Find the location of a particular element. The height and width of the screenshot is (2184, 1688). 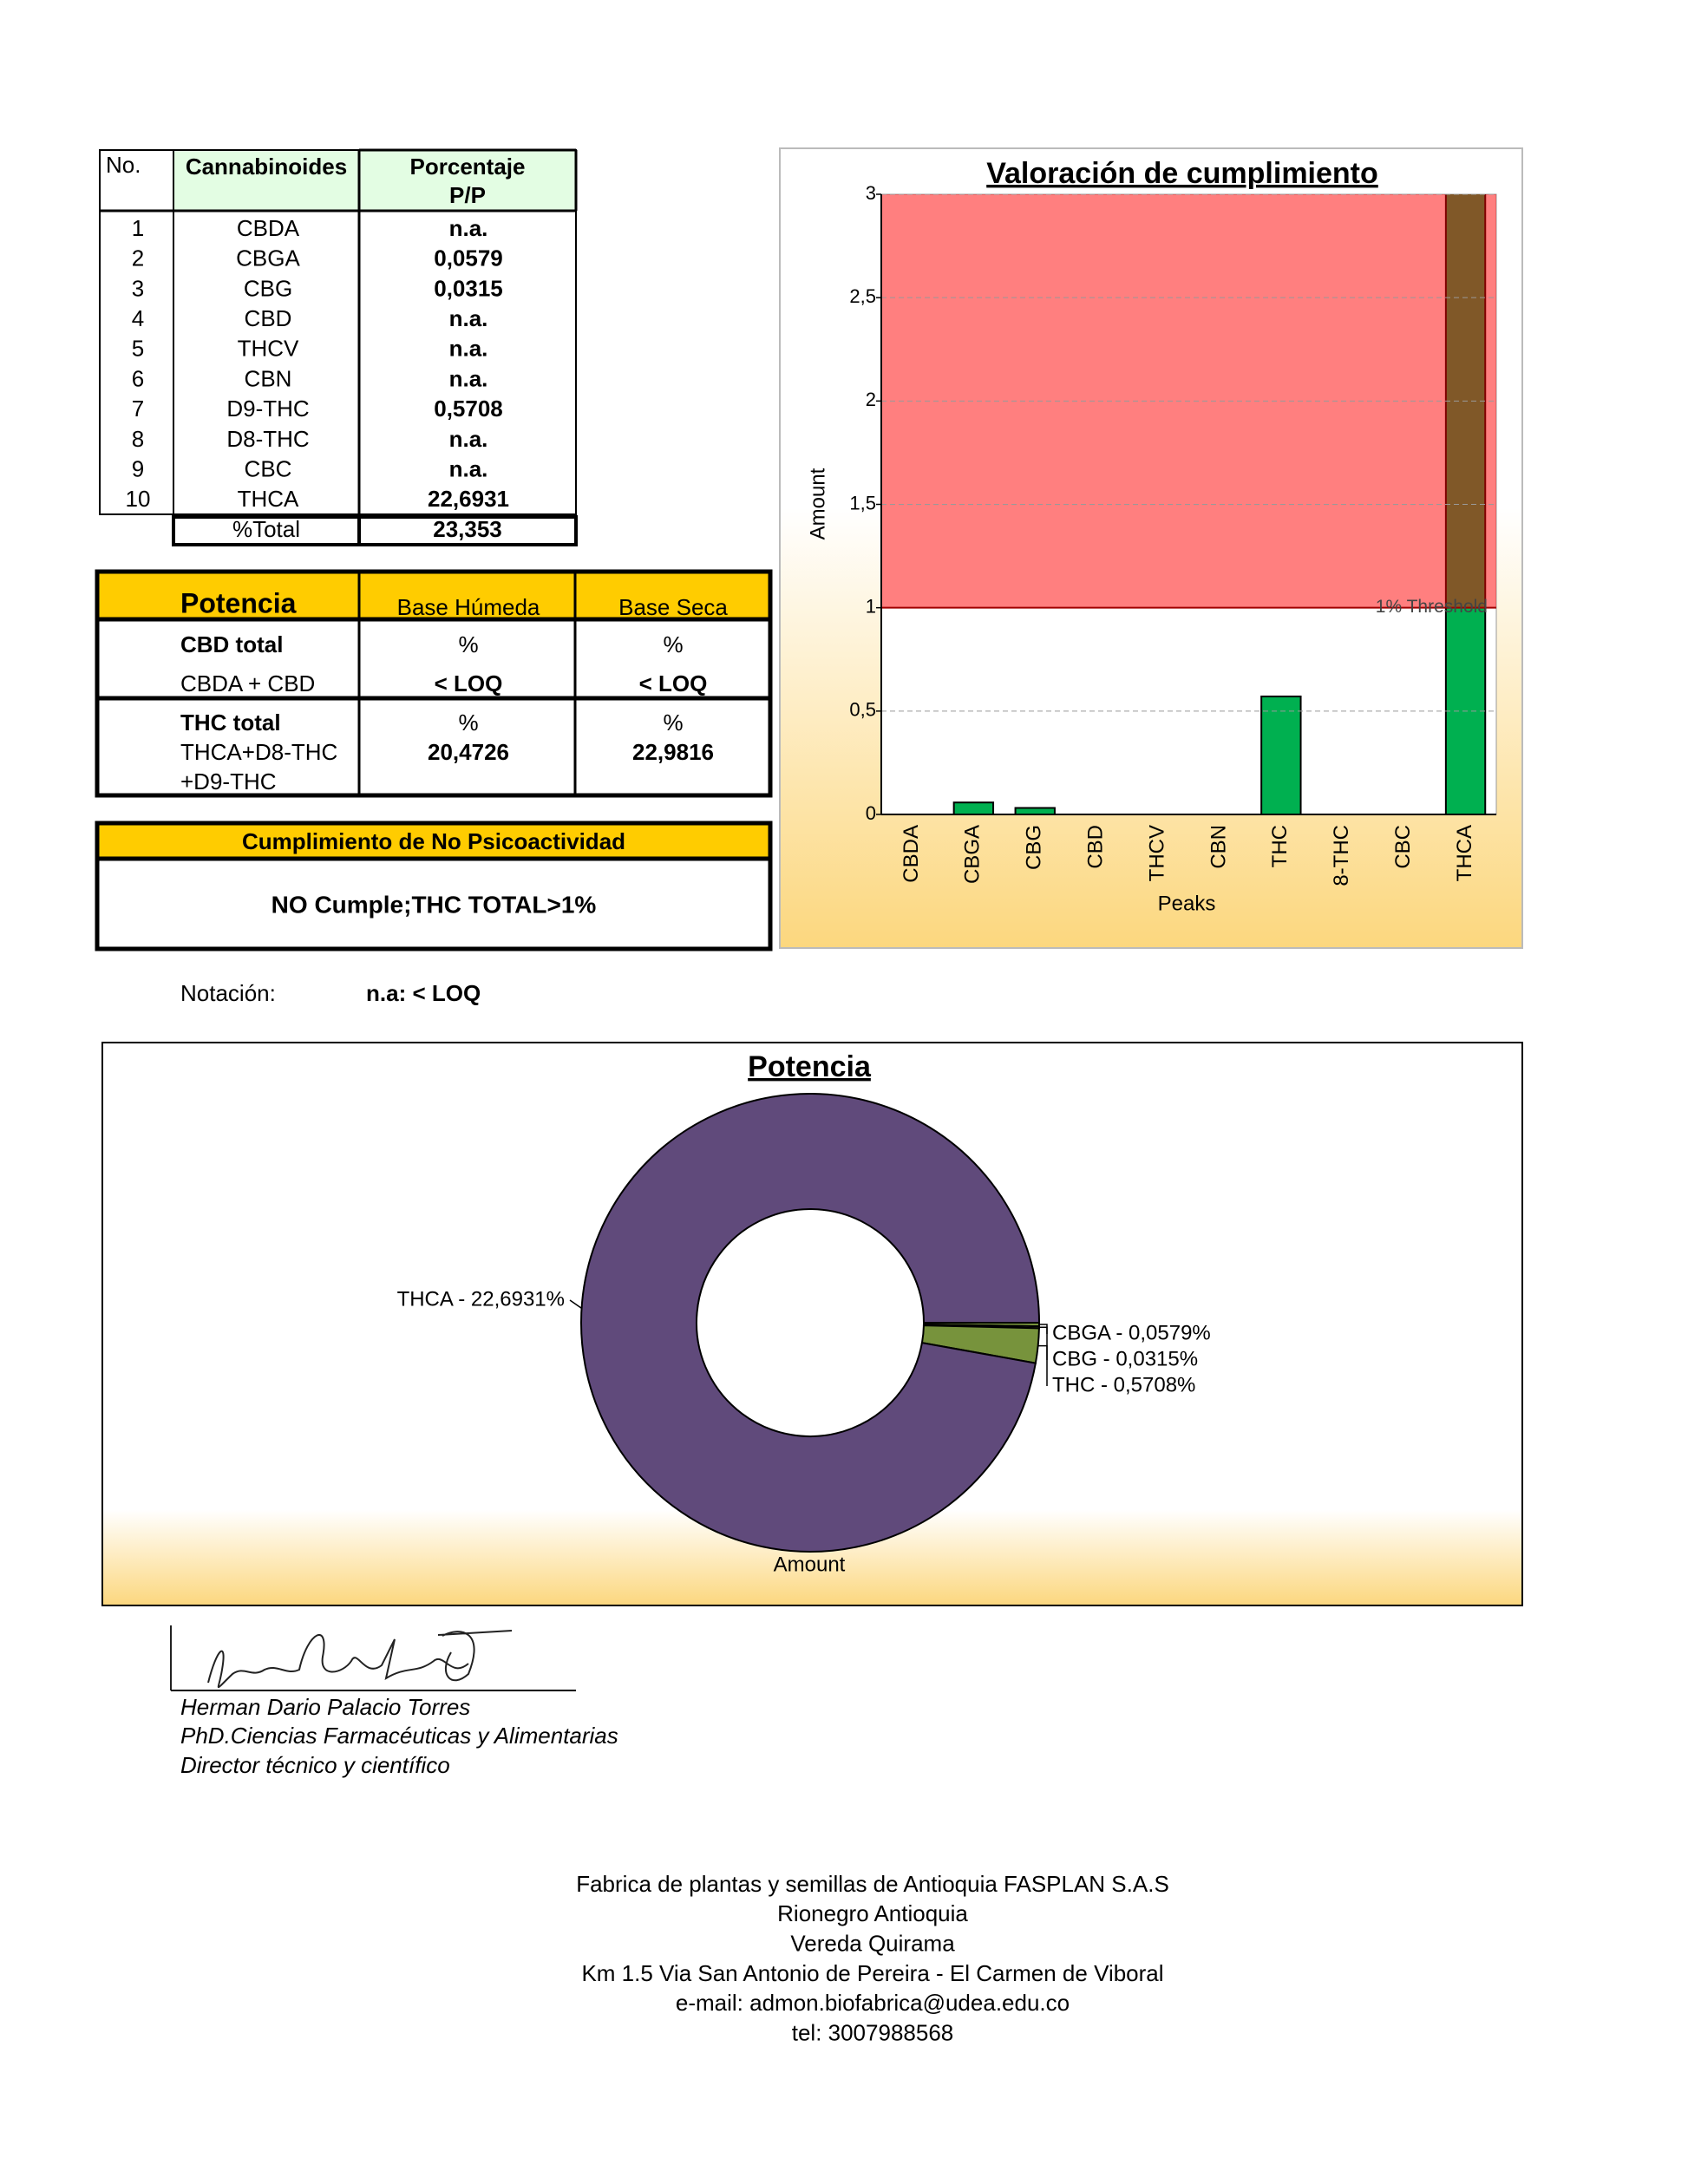

x-tick-label: CBD is located at coordinates (1095, 847).